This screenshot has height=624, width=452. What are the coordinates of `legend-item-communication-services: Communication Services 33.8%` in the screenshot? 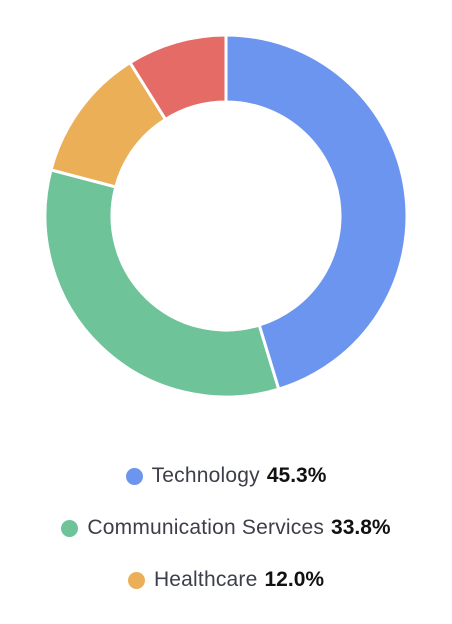 It's located at (226, 528).